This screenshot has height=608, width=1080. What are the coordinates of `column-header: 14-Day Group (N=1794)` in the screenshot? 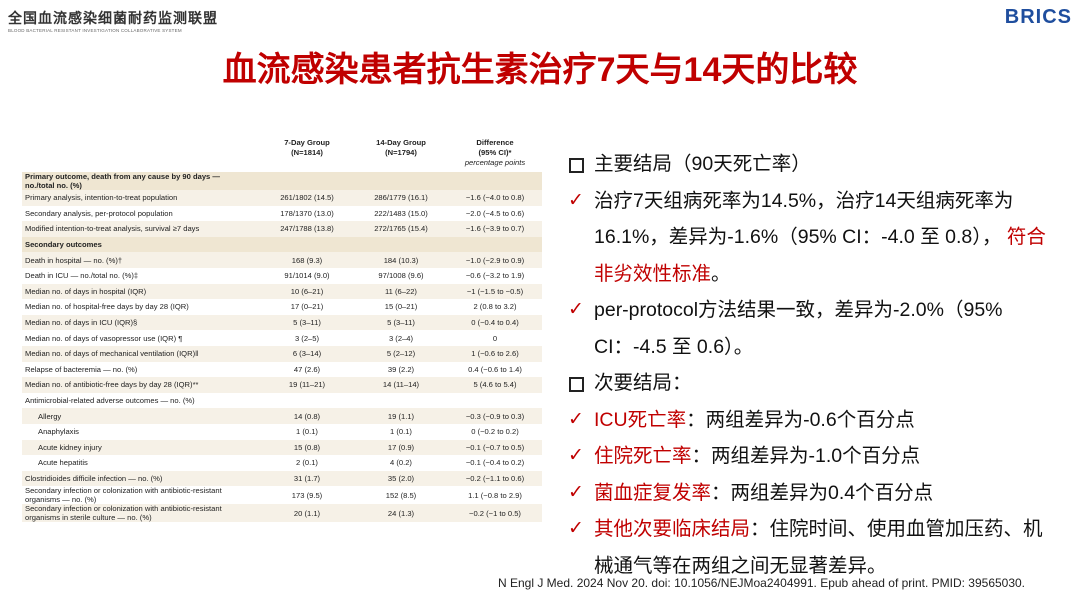 It's located at (401, 155).